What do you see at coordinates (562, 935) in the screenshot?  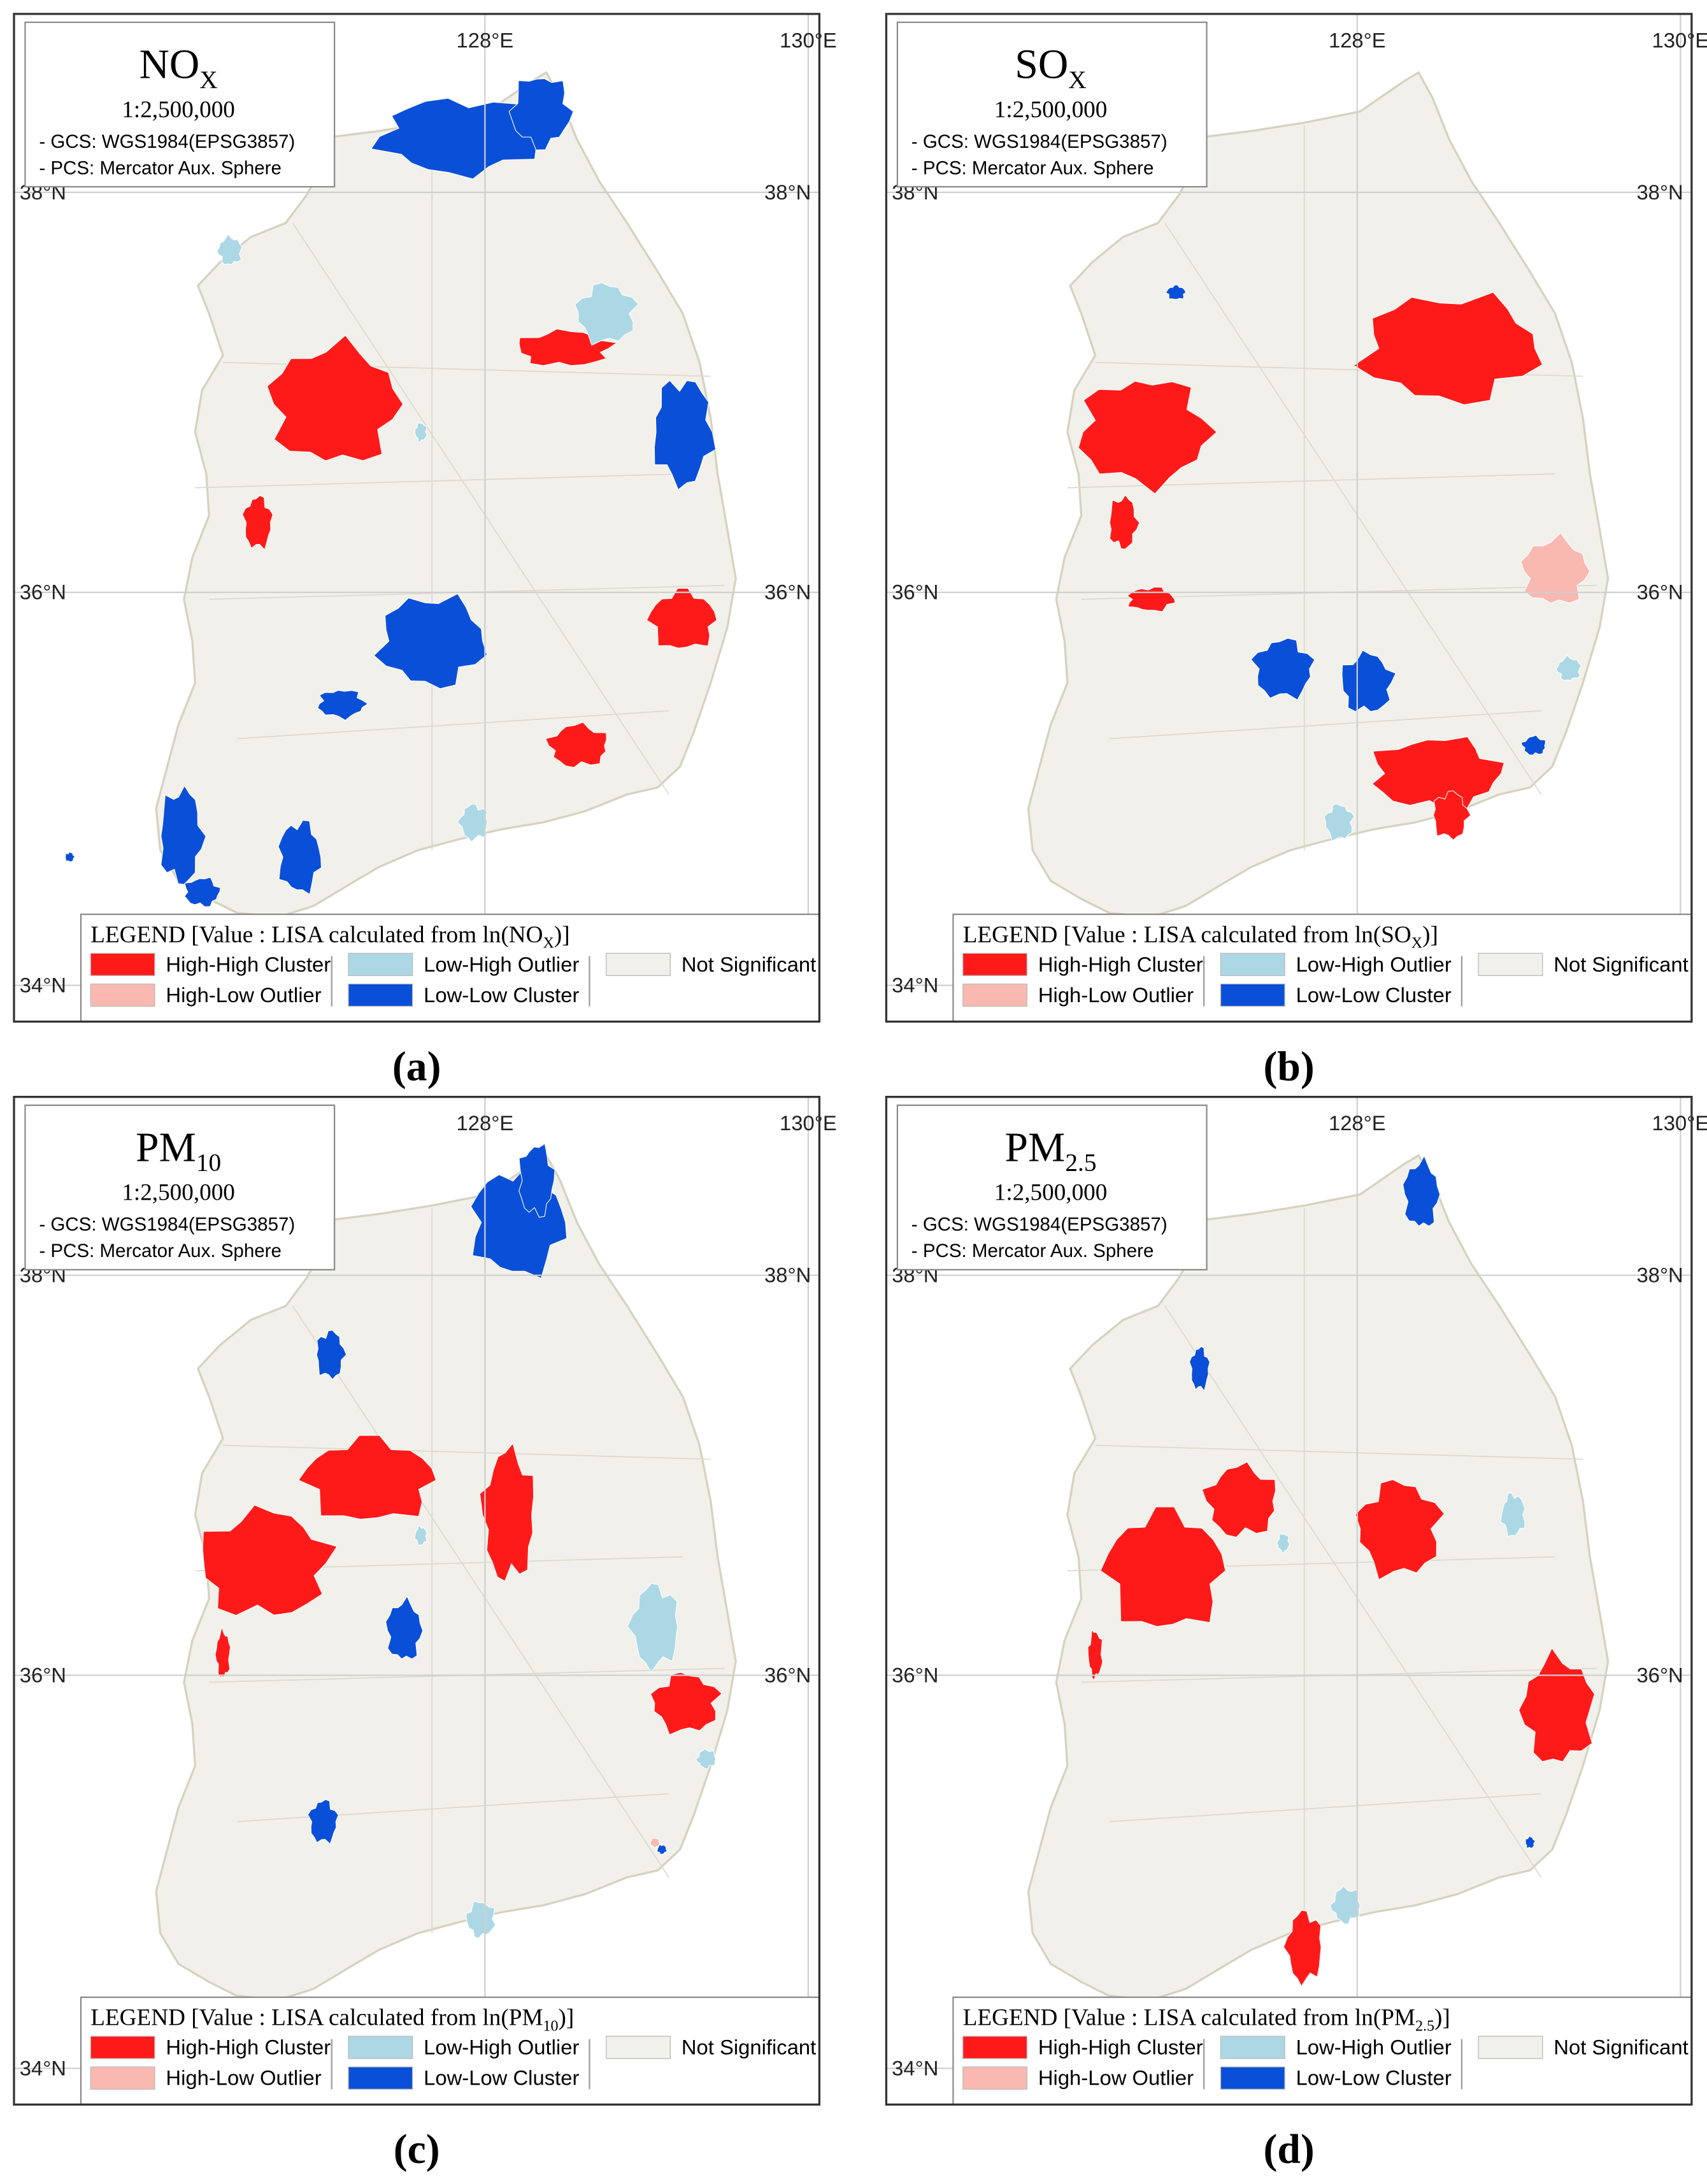 I see `legend-title-suffix: )]` at bounding box center [562, 935].